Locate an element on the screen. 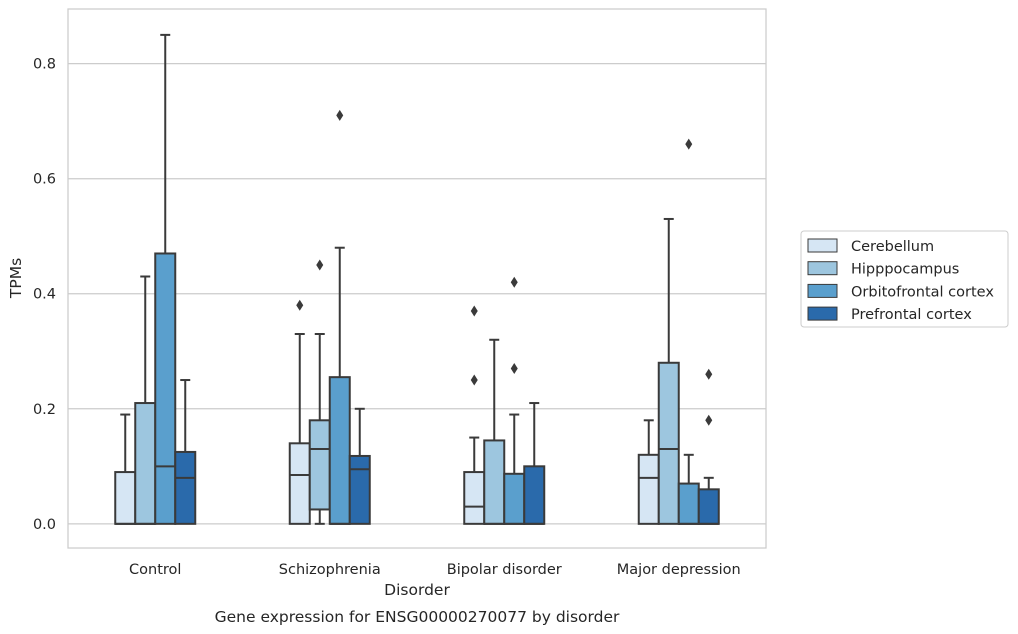  y-tick-label: 0.8 is located at coordinates (44, 65).